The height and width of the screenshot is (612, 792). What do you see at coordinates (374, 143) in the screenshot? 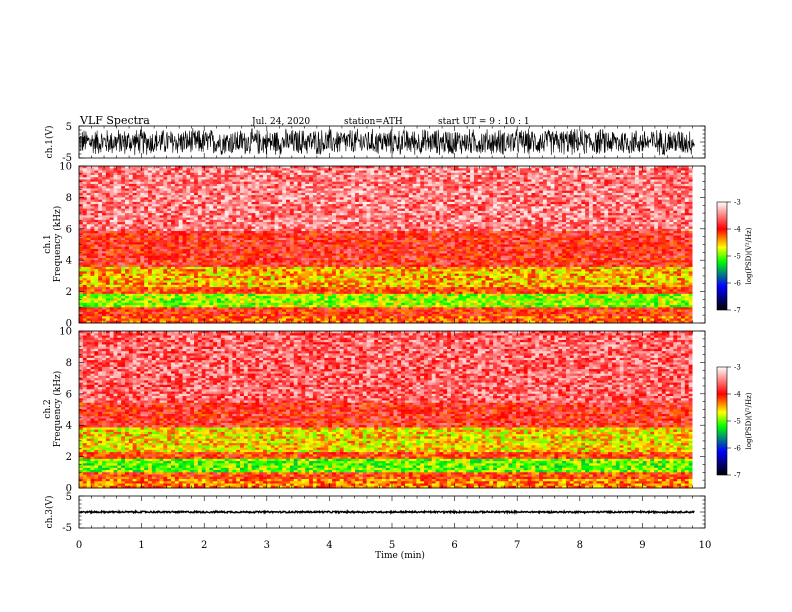
I see `ch1-waveform-panel: 5 -5 ch.1(V)` at bounding box center [374, 143].